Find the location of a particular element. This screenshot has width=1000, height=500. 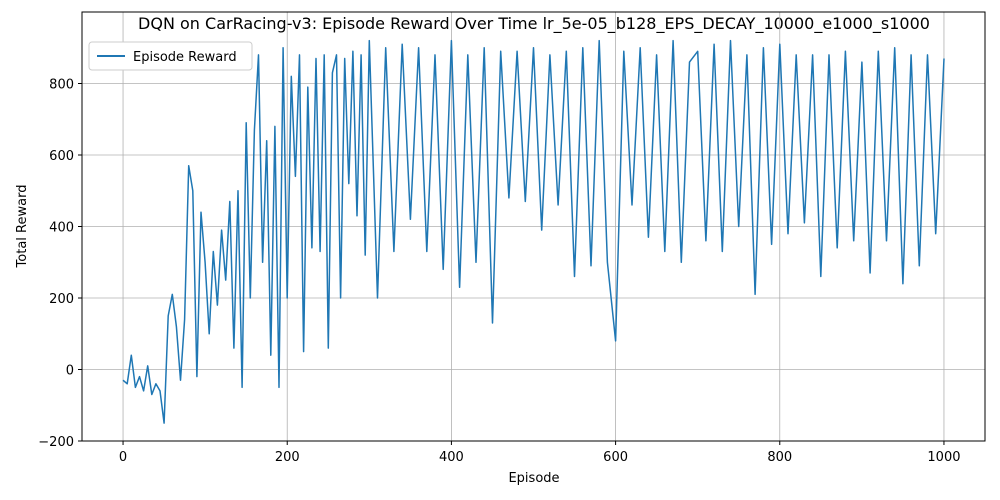

y-tick-label: 200 is located at coordinates (61, 299).